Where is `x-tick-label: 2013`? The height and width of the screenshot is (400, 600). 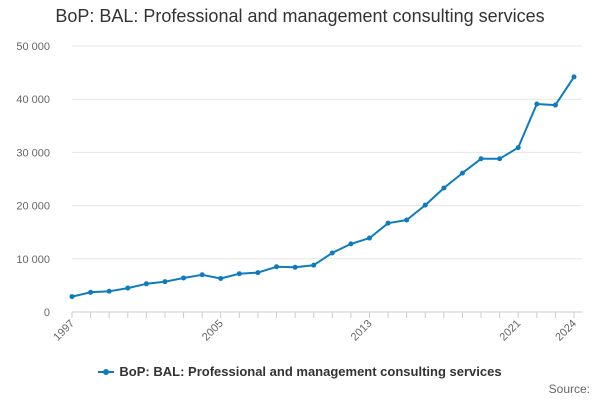
x-tick-label: 2013 is located at coordinates (362, 331).